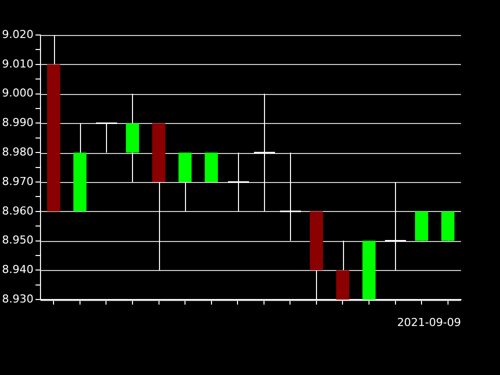  Describe the element at coordinates (18, 151) in the screenshot. I see `y-tick-label: 8.980` at that location.